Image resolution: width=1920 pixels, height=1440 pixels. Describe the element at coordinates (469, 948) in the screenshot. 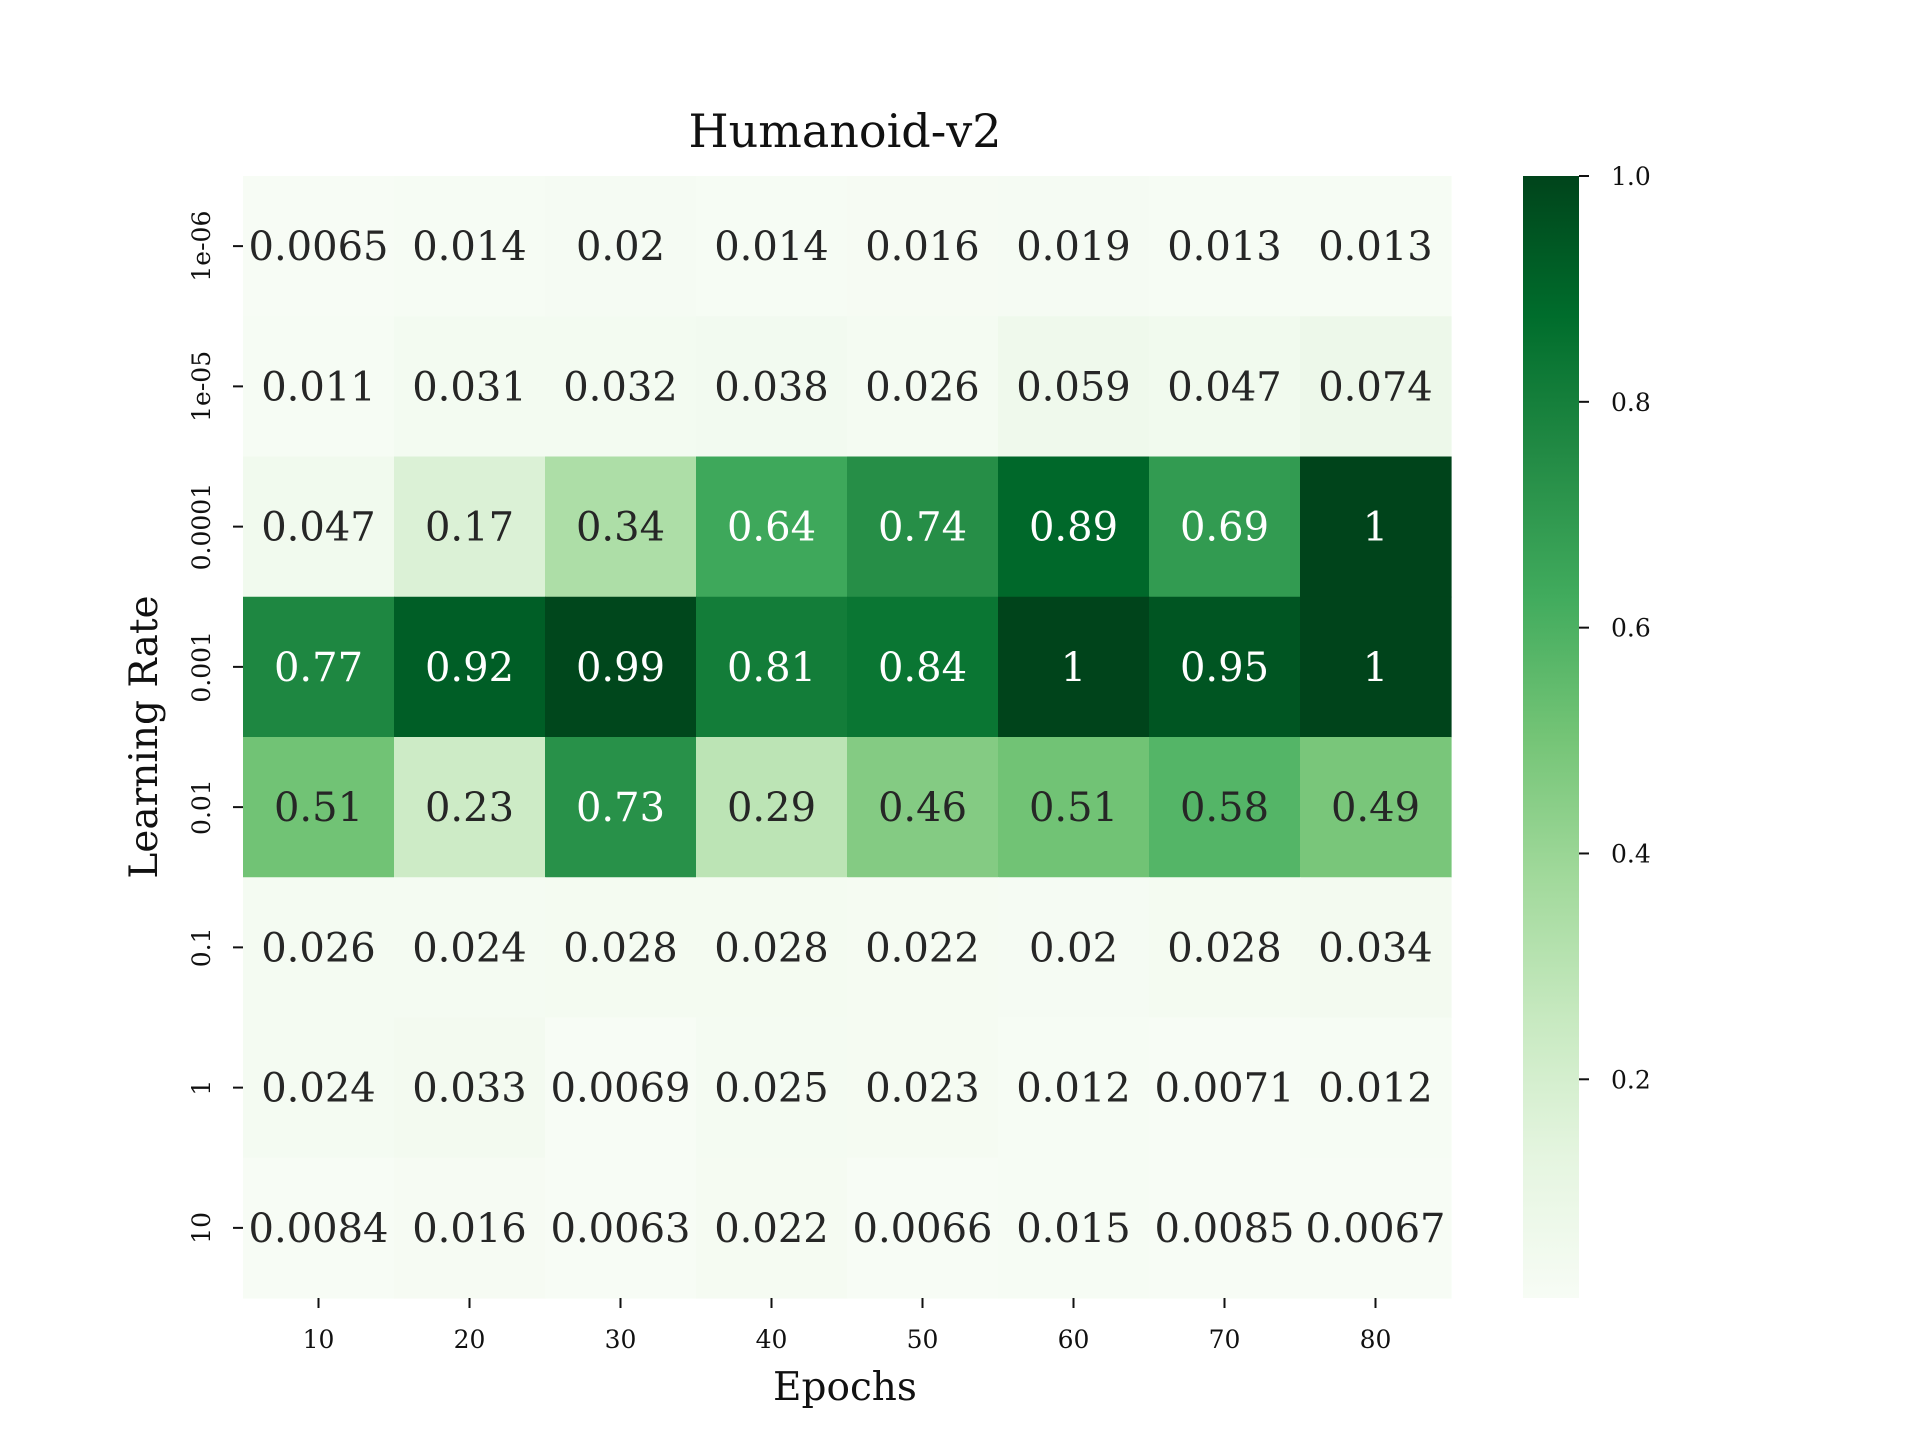

I see `cell-value-label: 0.024` at that location.